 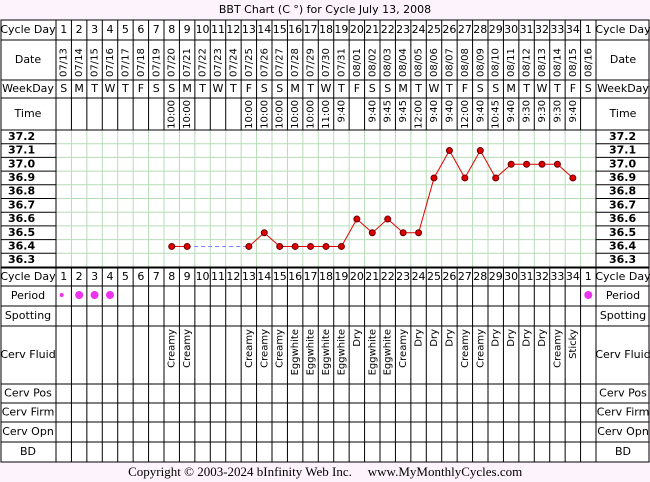 What do you see at coordinates (28, 431) in the screenshot?
I see `row-label: Cerv Opn` at bounding box center [28, 431].